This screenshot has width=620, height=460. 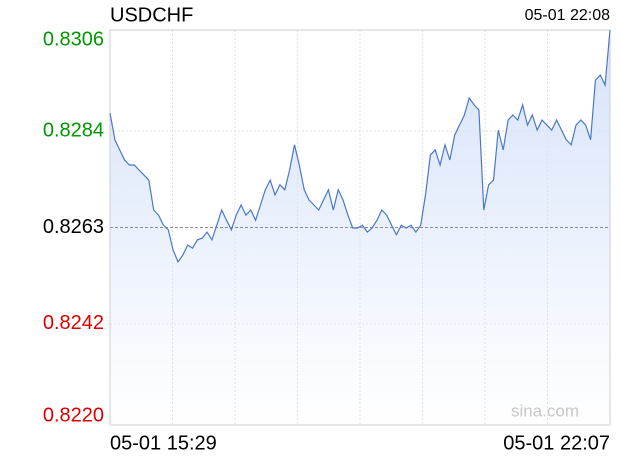 What do you see at coordinates (73, 415) in the screenshot?
I see `y-tick-label: 0.8220` at bounding box center [73, 415].